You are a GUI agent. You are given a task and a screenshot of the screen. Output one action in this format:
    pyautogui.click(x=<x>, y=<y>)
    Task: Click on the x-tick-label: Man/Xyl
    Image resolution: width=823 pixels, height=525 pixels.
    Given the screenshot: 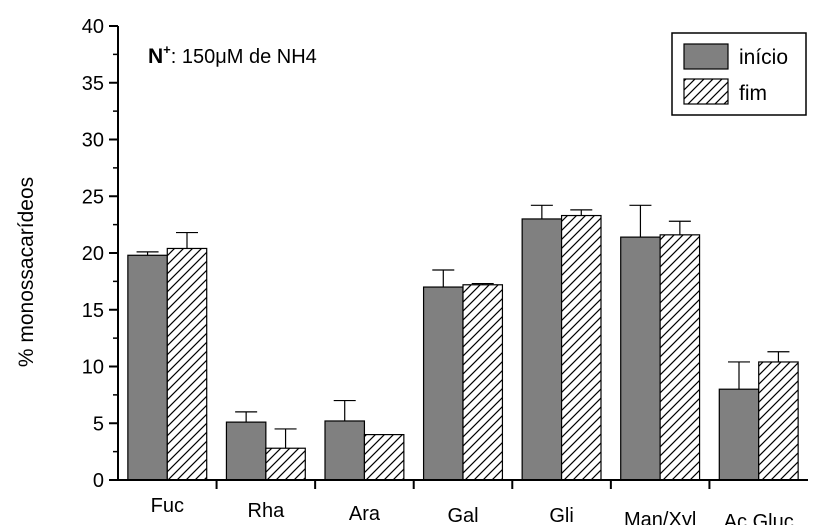 What is the action you would take?
    pyautogui.click(x=660, y=517)
    